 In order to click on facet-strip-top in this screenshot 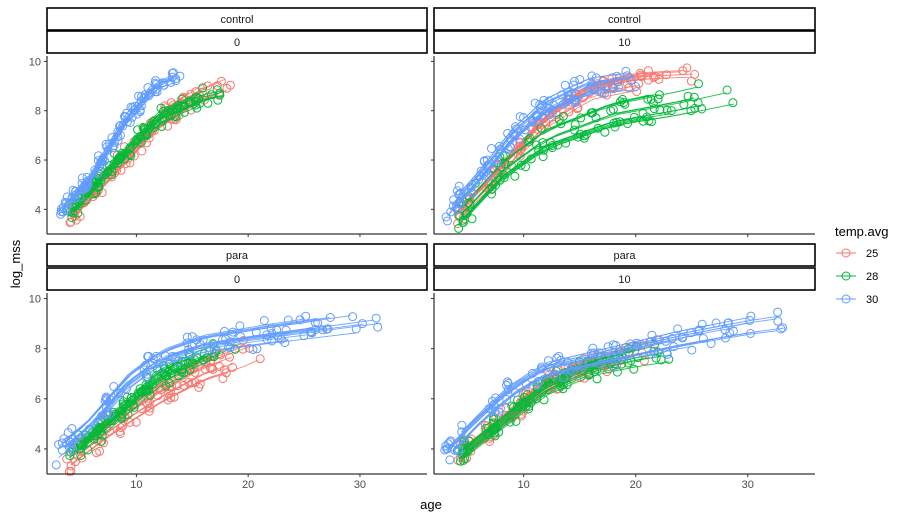, I will do `click(624, 19)`.